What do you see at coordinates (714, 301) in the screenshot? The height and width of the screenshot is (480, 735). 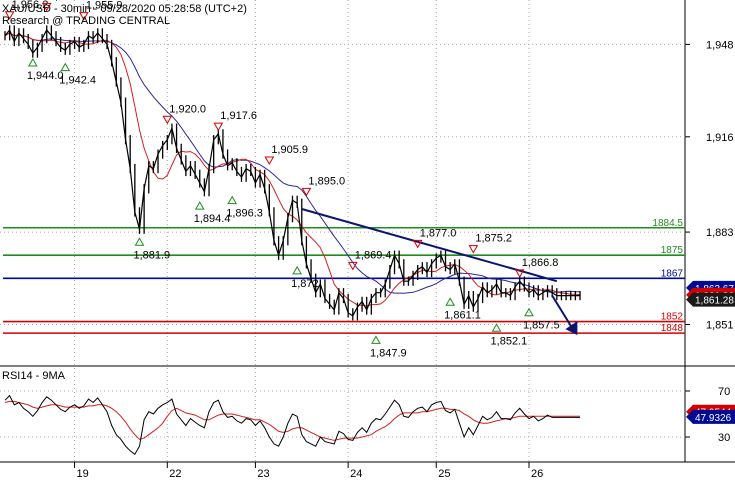 I see `price-tag: 1,861.28` at bounding box center [714, 301].